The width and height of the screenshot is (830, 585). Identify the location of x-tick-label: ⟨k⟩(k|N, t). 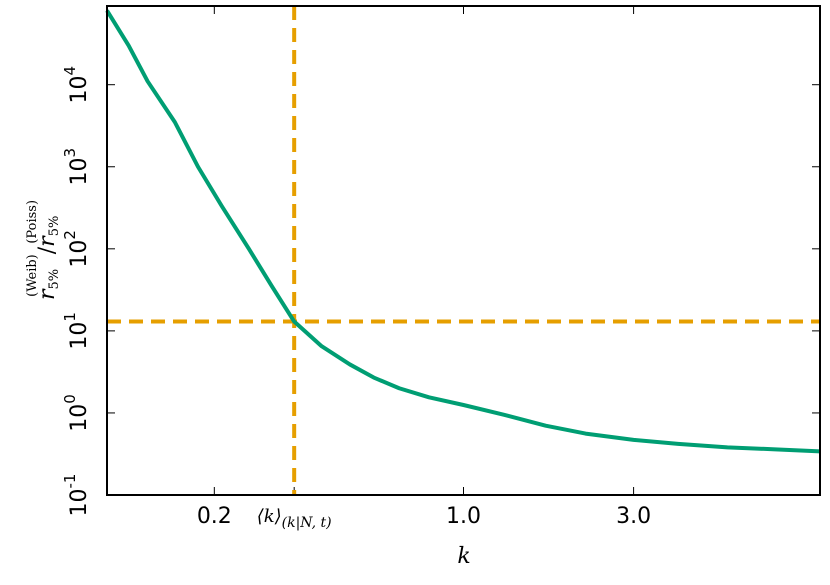
(294, 518).